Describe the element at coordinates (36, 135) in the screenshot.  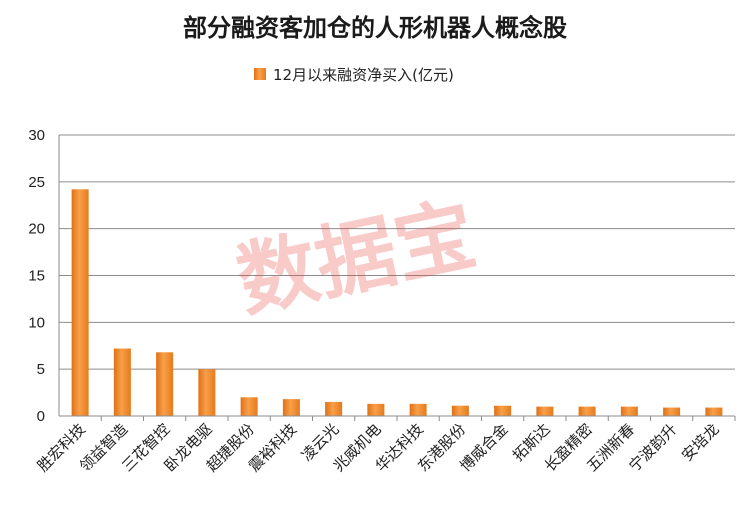
I see `y-tick-label: 30` at that location.